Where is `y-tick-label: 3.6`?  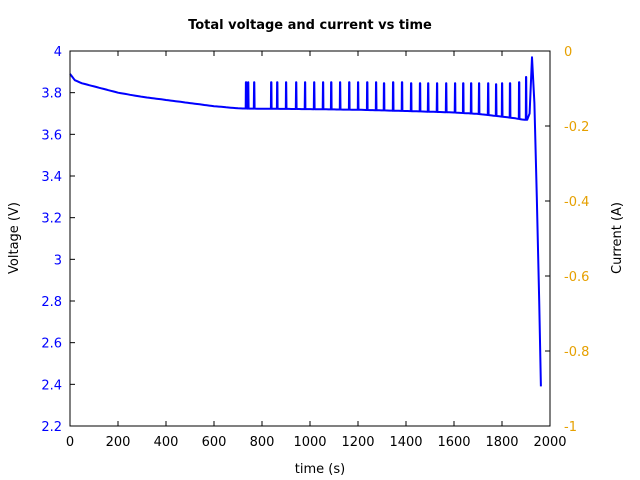
y-tick-label: 3.6 is located at coordinates (51, 135).